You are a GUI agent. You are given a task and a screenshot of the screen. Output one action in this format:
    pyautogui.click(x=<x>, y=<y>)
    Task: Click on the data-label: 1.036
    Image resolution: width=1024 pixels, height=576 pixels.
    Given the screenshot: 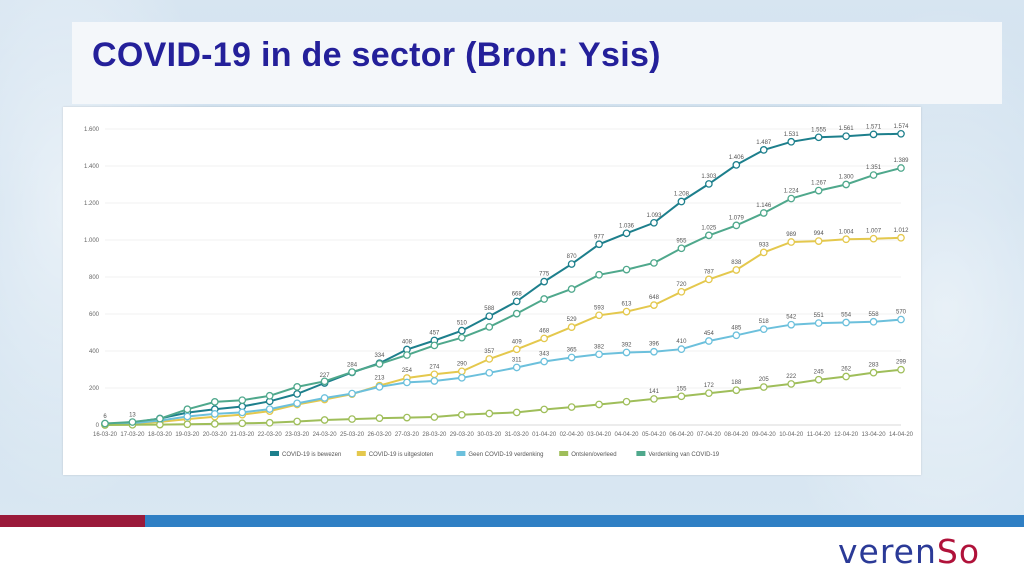 What is the action you would take?
    pyautogui.click(x=627, y=226)
    